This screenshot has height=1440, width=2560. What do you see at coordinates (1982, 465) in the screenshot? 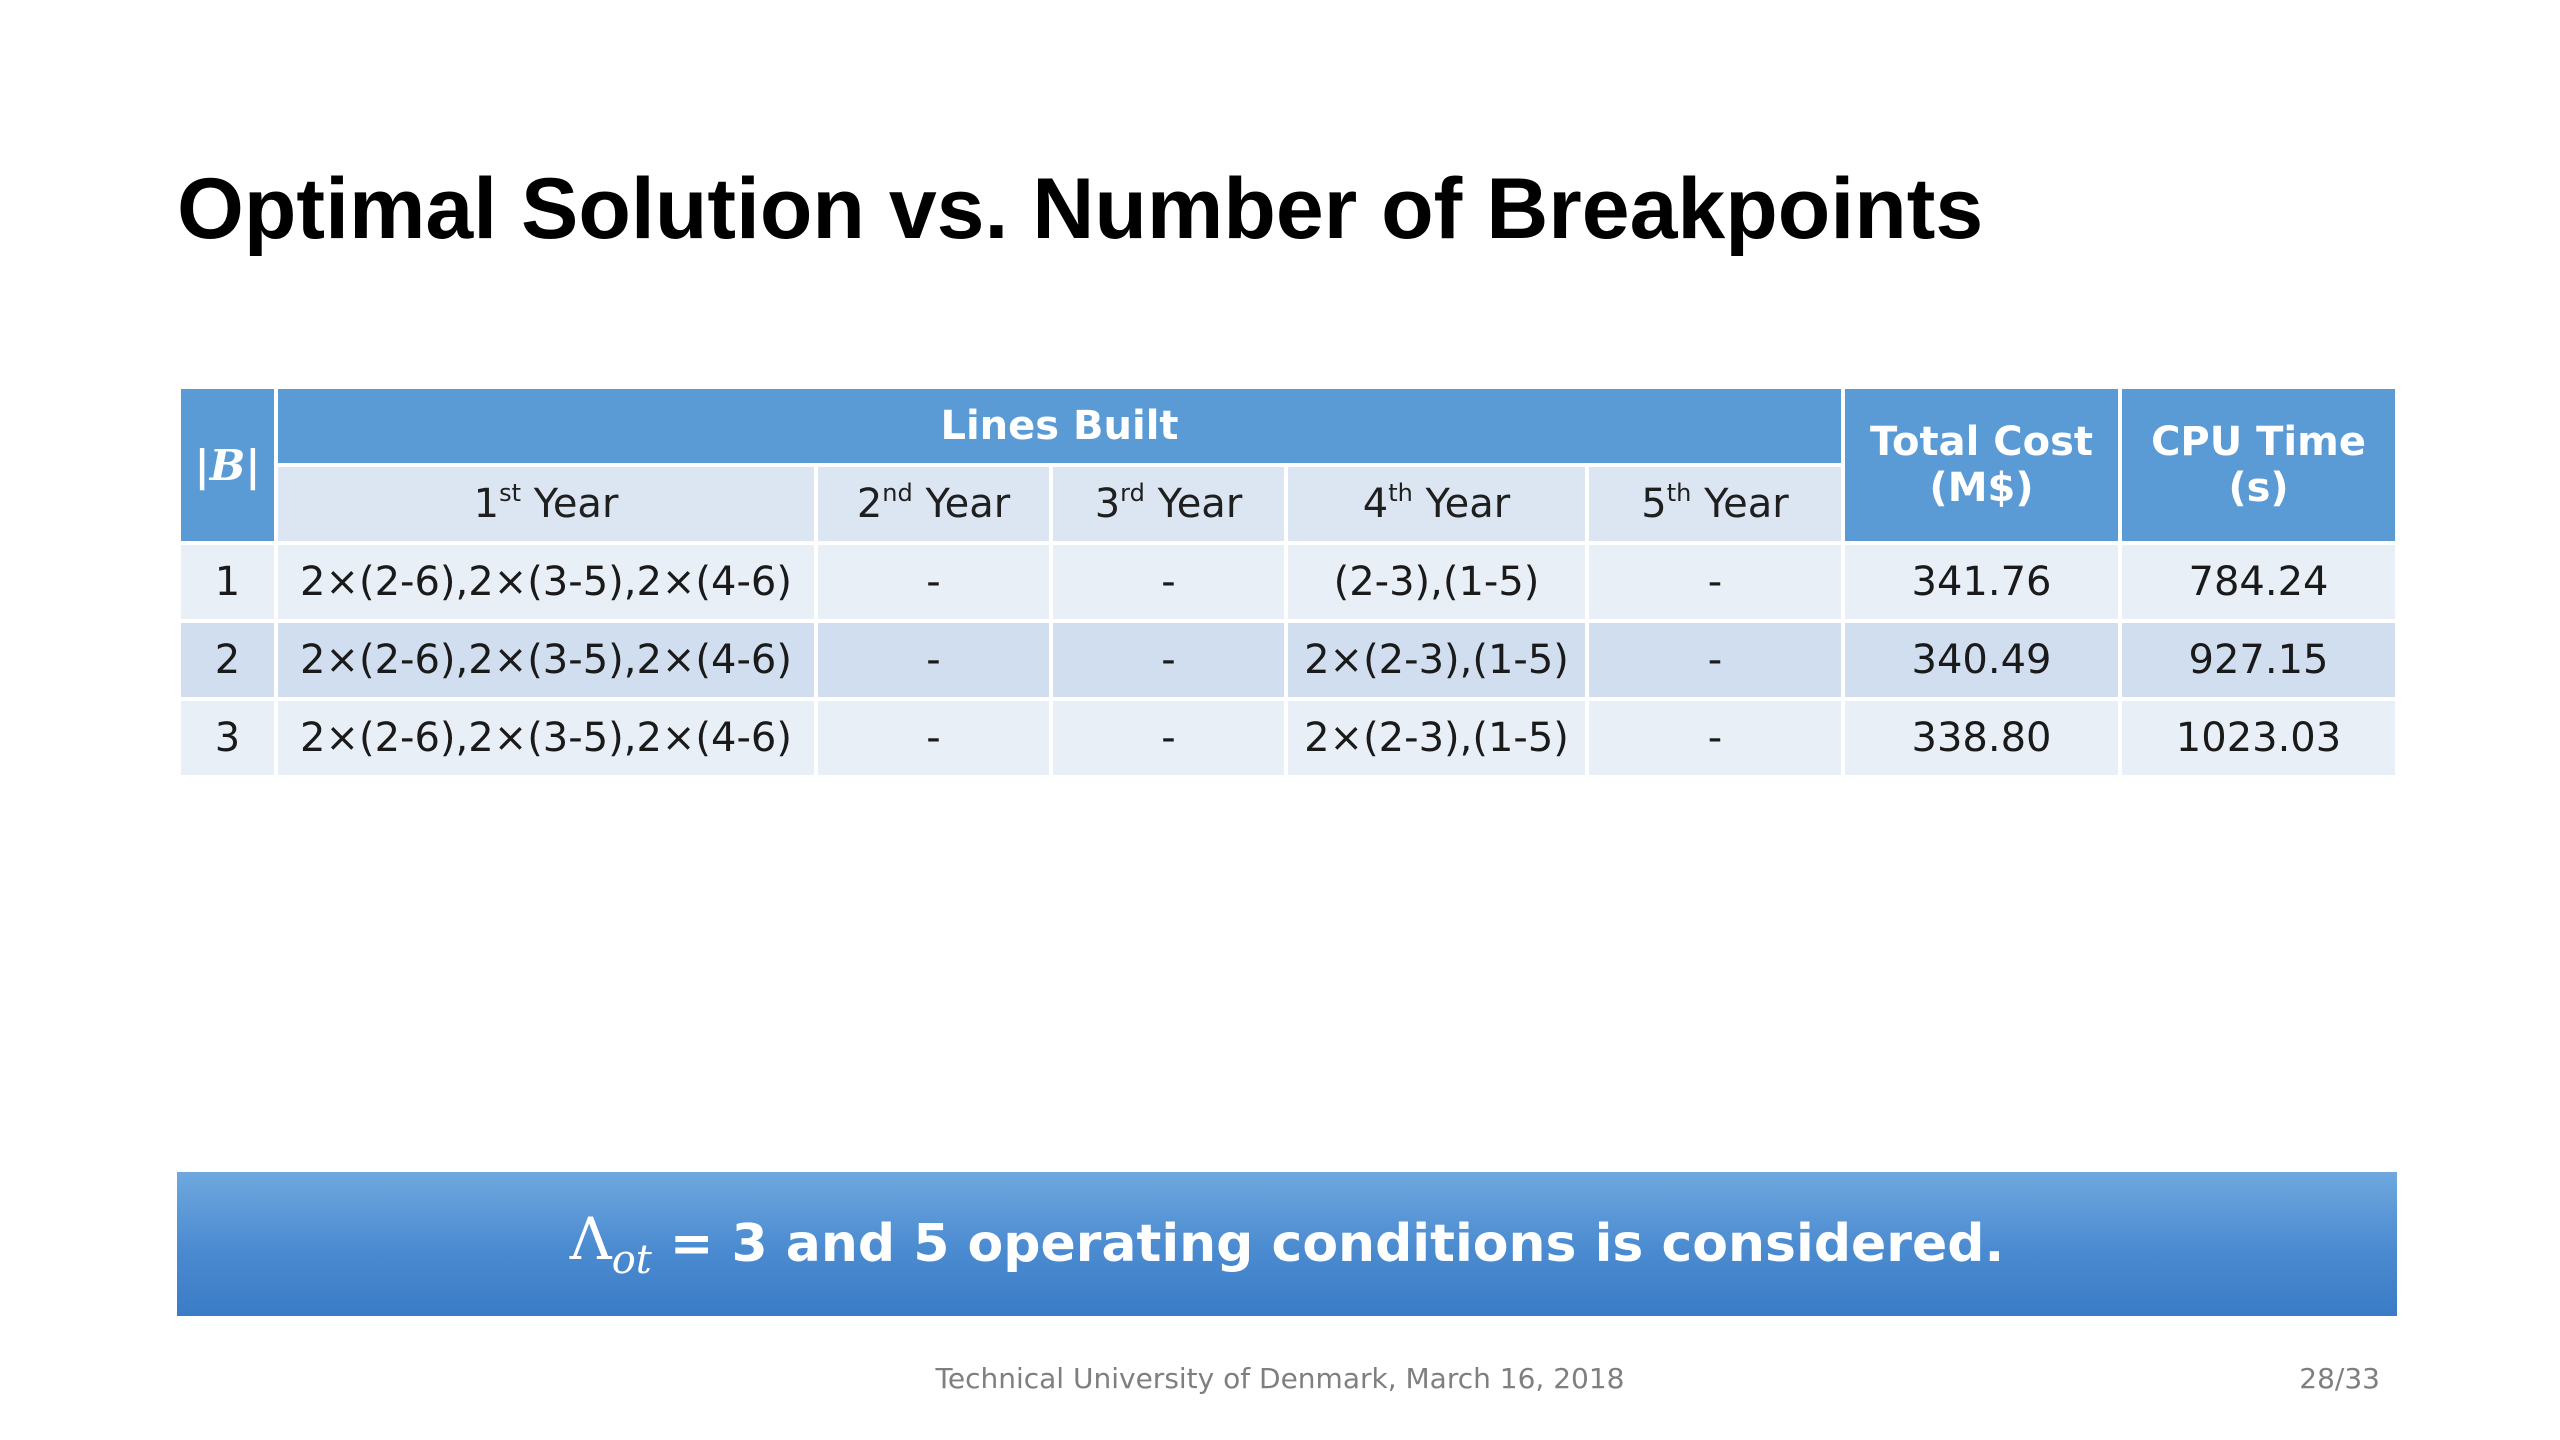
I see `header-total-cost: Total Cost (M$)` at bounding box center [1982, 465].